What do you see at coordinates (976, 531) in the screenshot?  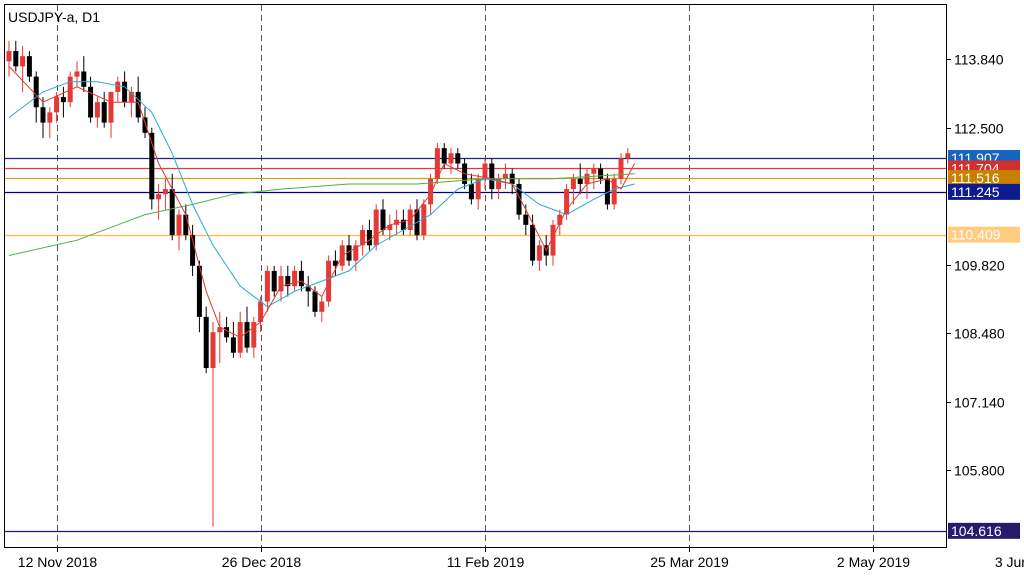 I see `price-level-label-text: 104.616` at bounding box center [976, 531].